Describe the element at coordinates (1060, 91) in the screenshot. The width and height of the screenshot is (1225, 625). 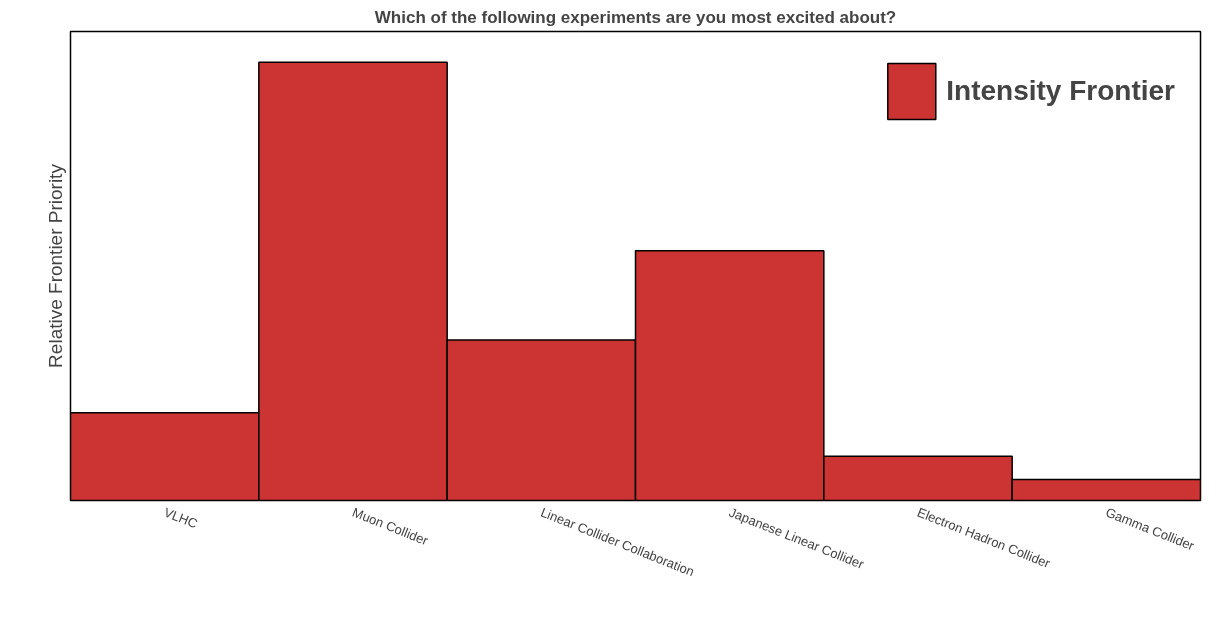
I see `legend-label: Intensity Frontier` at that location.